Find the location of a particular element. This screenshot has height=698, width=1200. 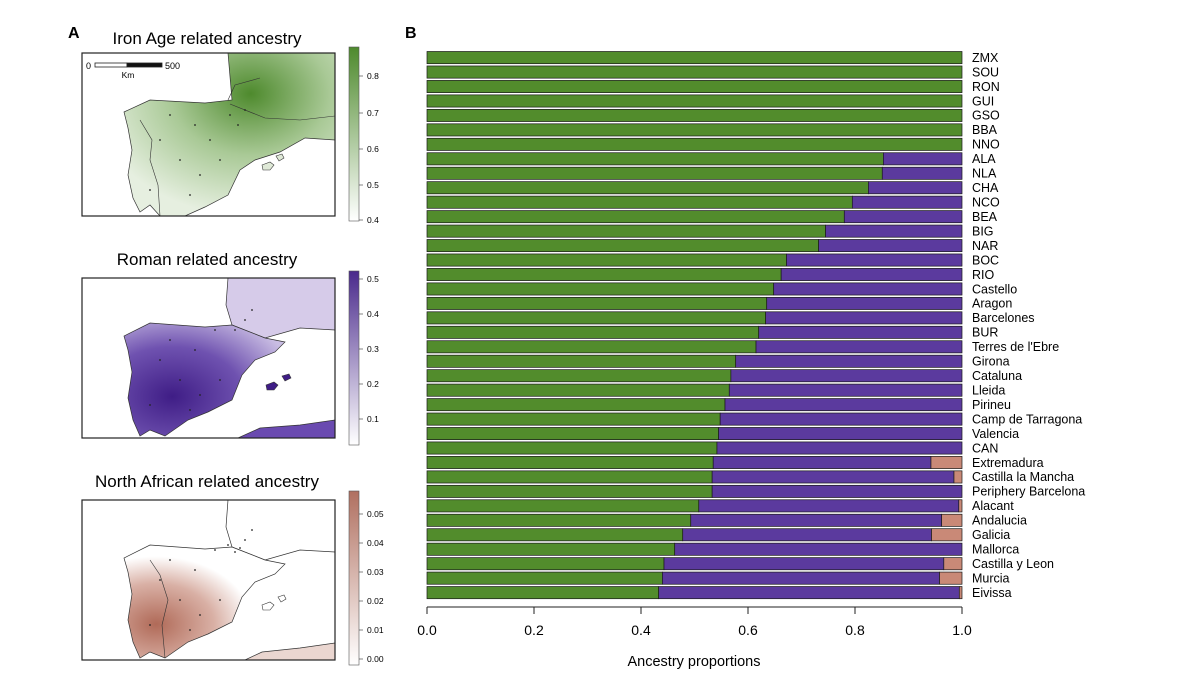

balearic-islands is located at coordinates (278, 382).